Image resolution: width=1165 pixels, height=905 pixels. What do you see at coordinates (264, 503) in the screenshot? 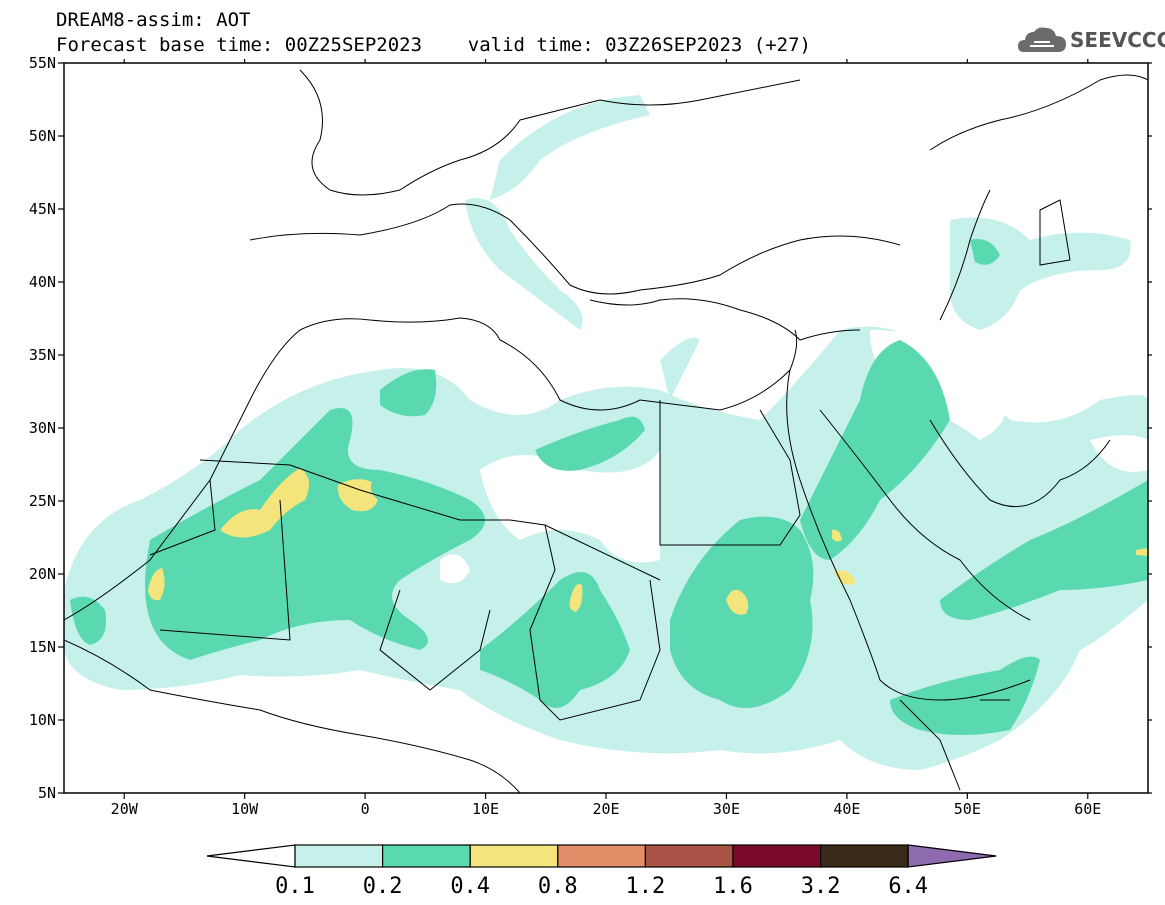
I see `aot-contour-0.4` at bounding box center [264, 503].